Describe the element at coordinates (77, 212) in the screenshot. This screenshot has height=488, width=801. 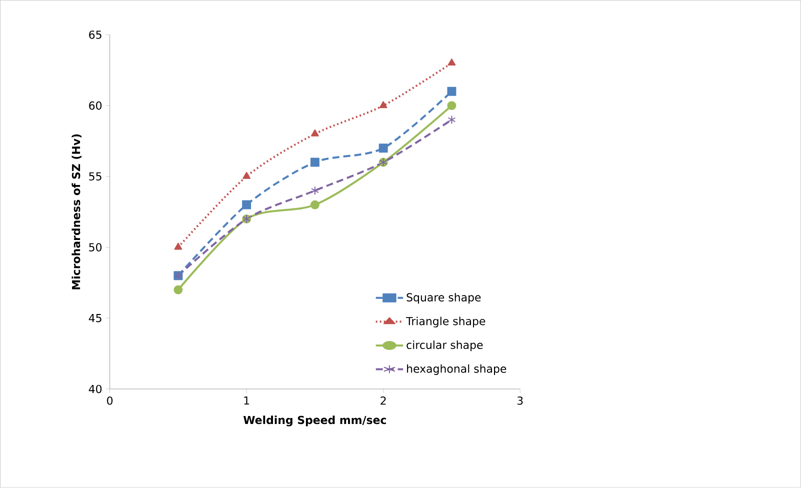
I see `y-axis-title: Microhardness of SZ (Hv)` at that location.